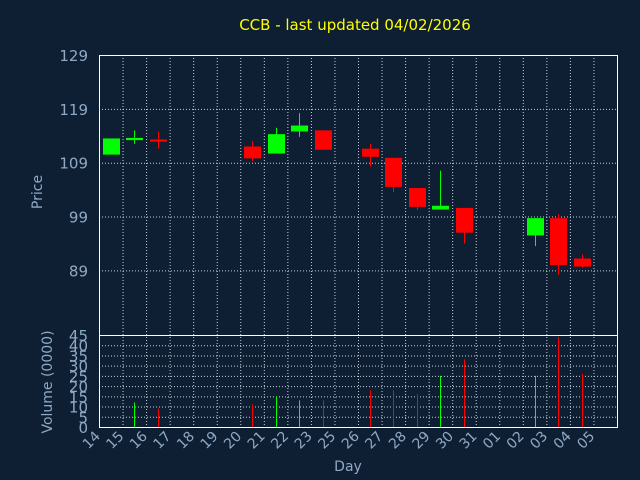 This screenshot has width=640, height=480. I want to click on volume-axis-title: Volume (0000), so click(48, 381).